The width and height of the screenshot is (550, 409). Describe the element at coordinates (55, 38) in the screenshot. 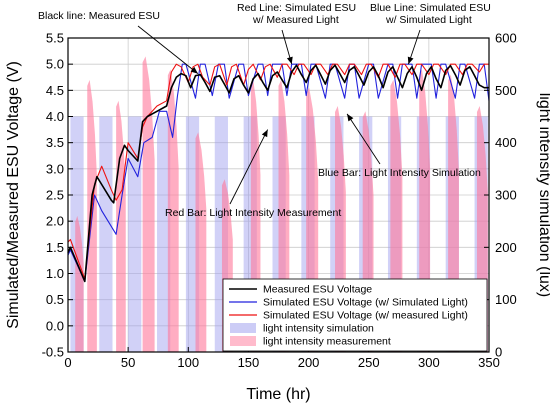

I see `y-tick-label: 5.5` at that location.